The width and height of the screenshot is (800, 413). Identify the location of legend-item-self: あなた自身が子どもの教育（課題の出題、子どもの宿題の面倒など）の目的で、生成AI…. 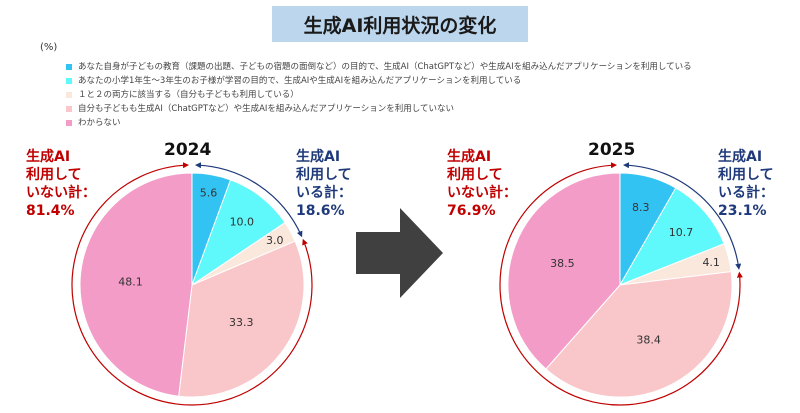
(379, 67).